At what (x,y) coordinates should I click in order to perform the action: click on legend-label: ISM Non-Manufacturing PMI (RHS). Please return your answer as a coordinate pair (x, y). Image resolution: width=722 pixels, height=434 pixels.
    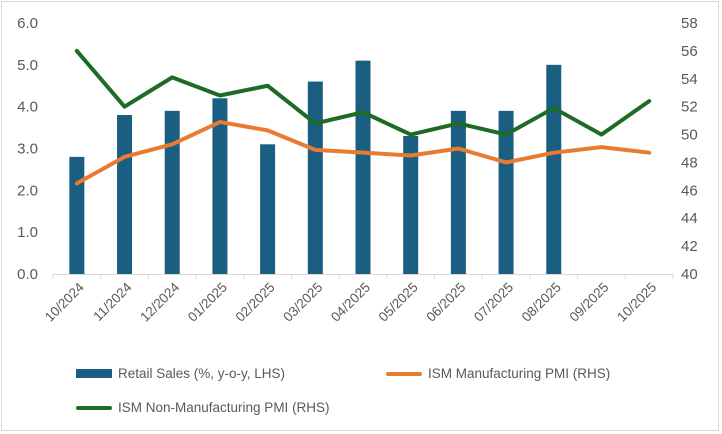
    Looking at the image, I should click on (224, 407).